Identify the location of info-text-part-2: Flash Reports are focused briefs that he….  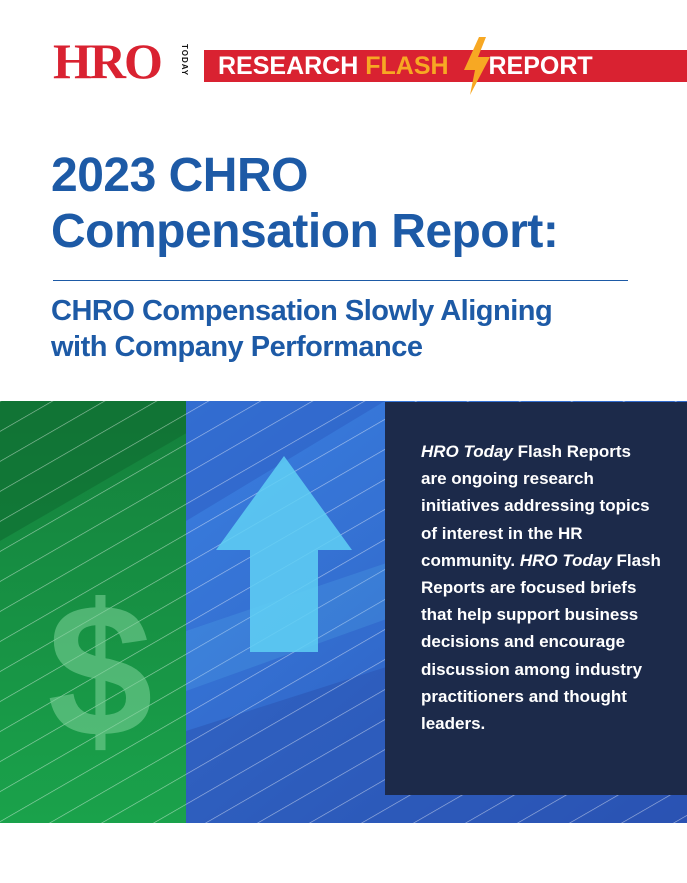
(541, 642).